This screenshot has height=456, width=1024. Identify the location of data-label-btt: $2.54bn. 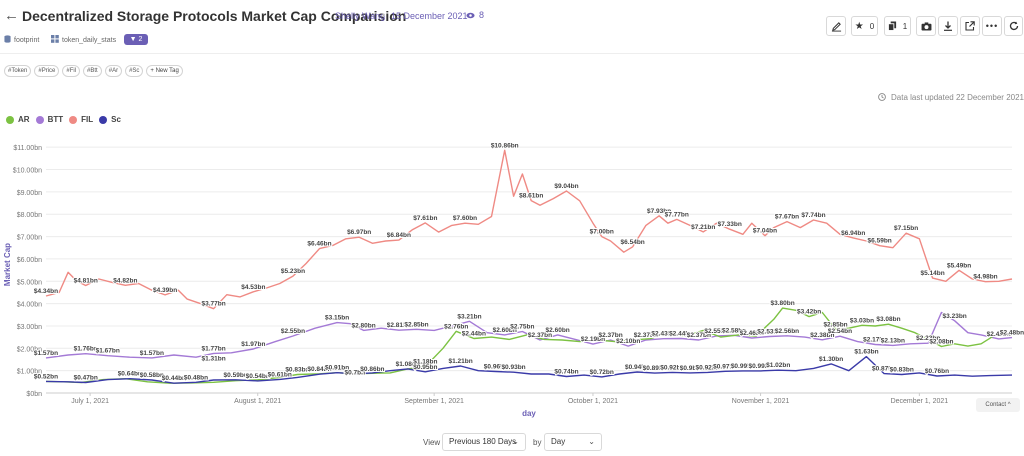
(840, 331).